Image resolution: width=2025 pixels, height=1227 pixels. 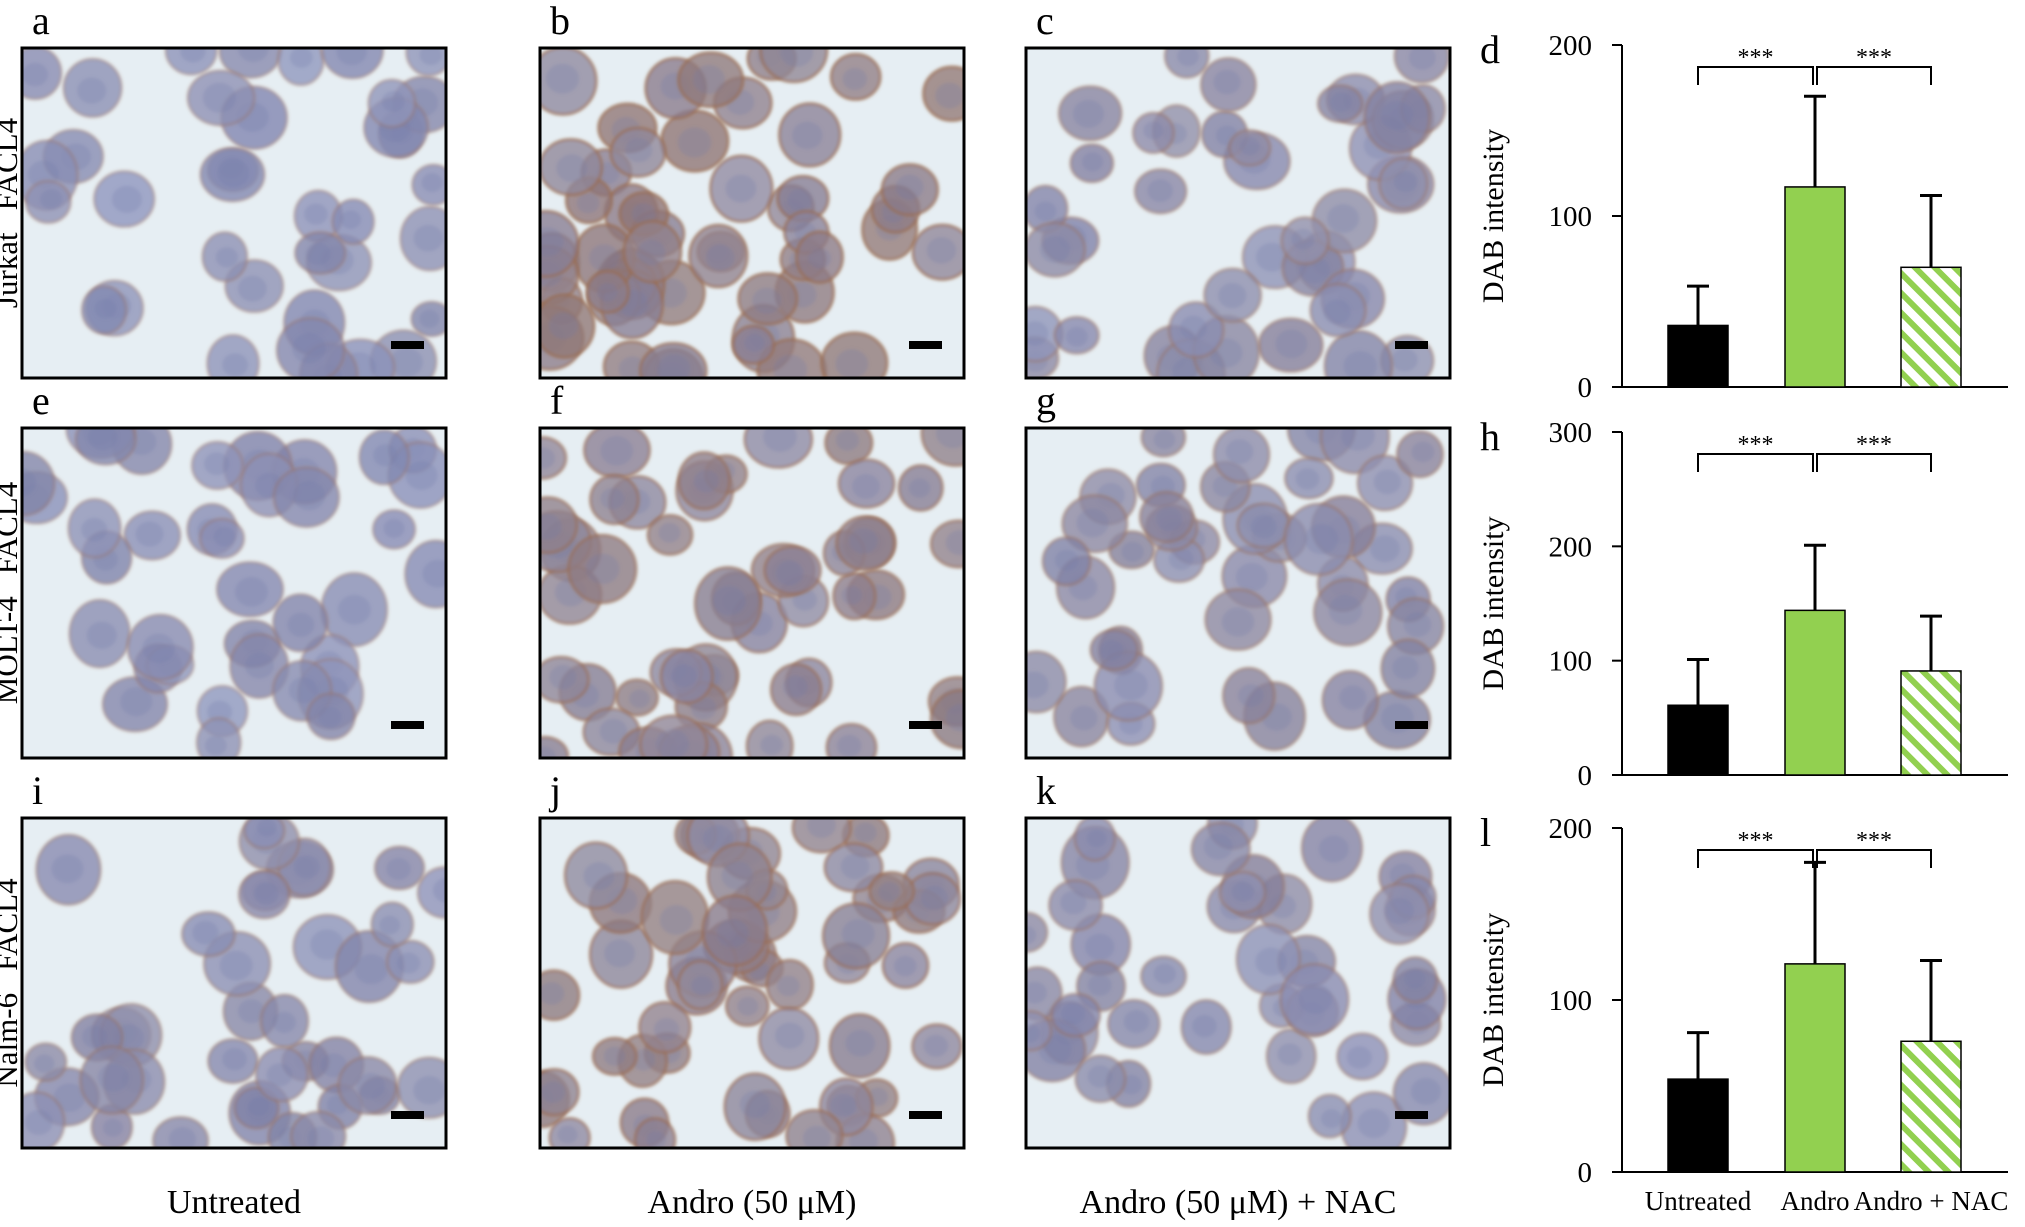 I want to click on y-tick-label: 200, so click(x=1571, y=547).